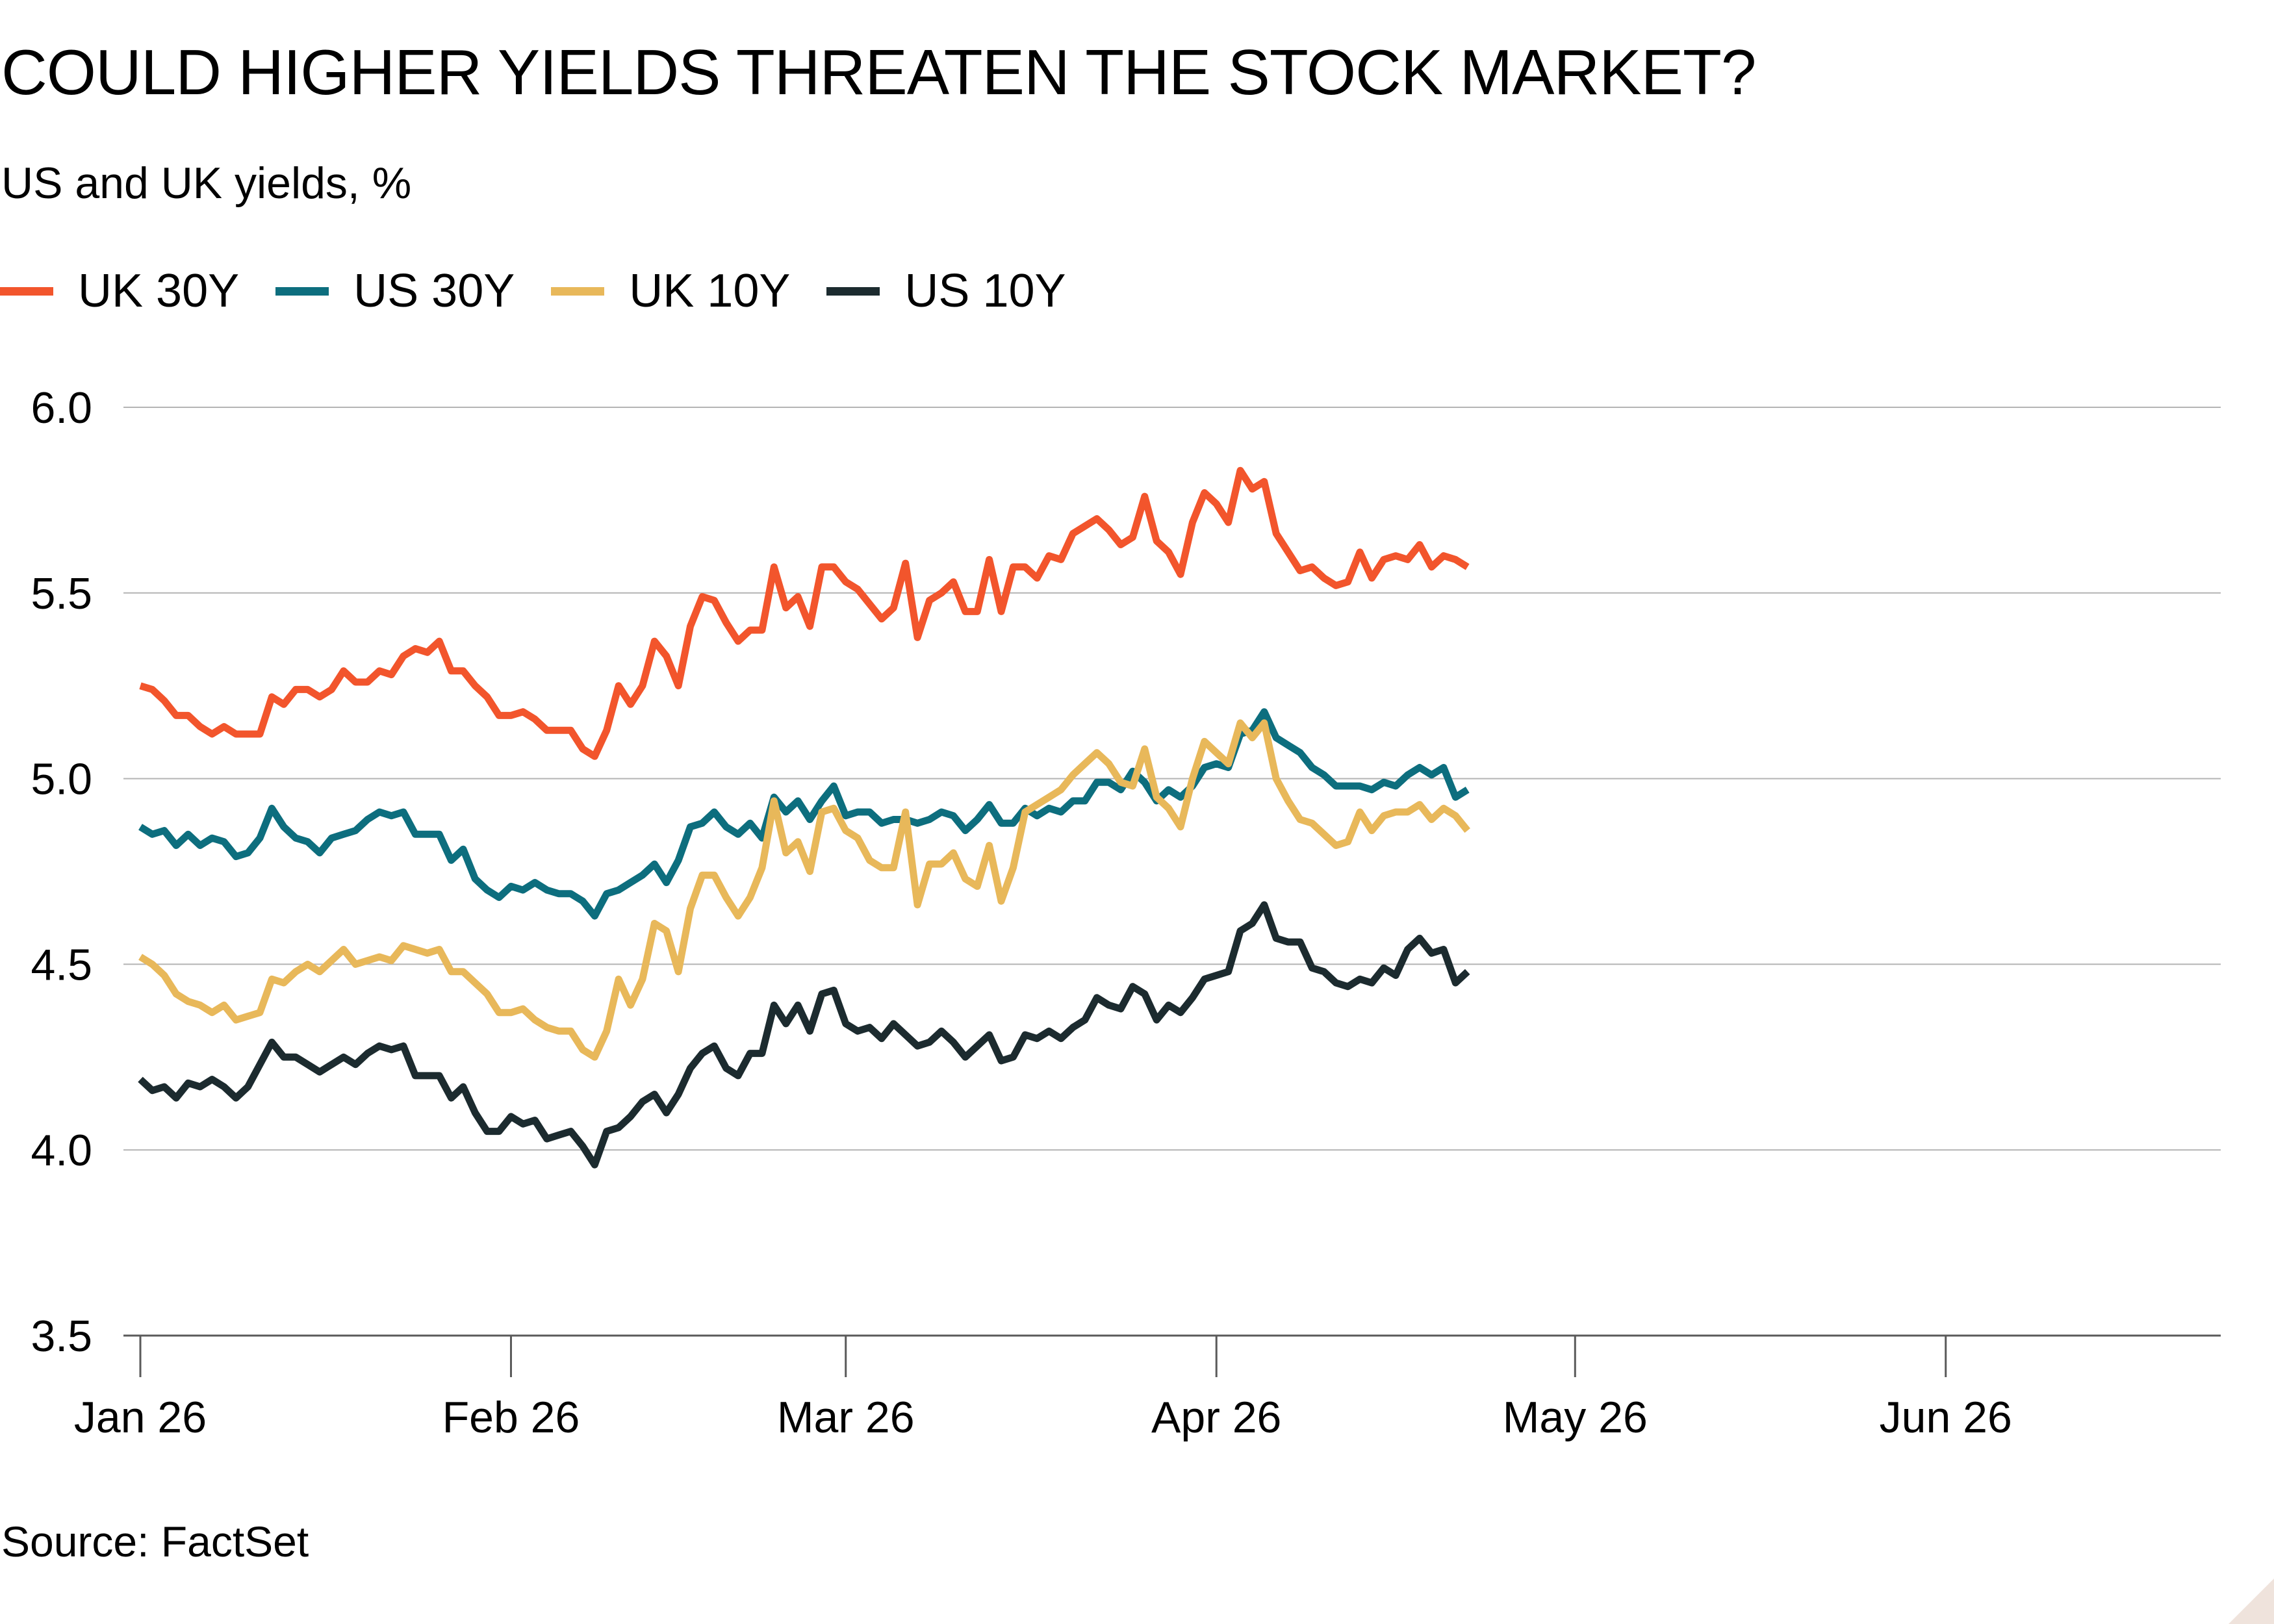  What do you see at coordinates (159, 291) in the screenshot?
I see `legend-label-uk30: UK 30Y` at bounding box center [159, 291].